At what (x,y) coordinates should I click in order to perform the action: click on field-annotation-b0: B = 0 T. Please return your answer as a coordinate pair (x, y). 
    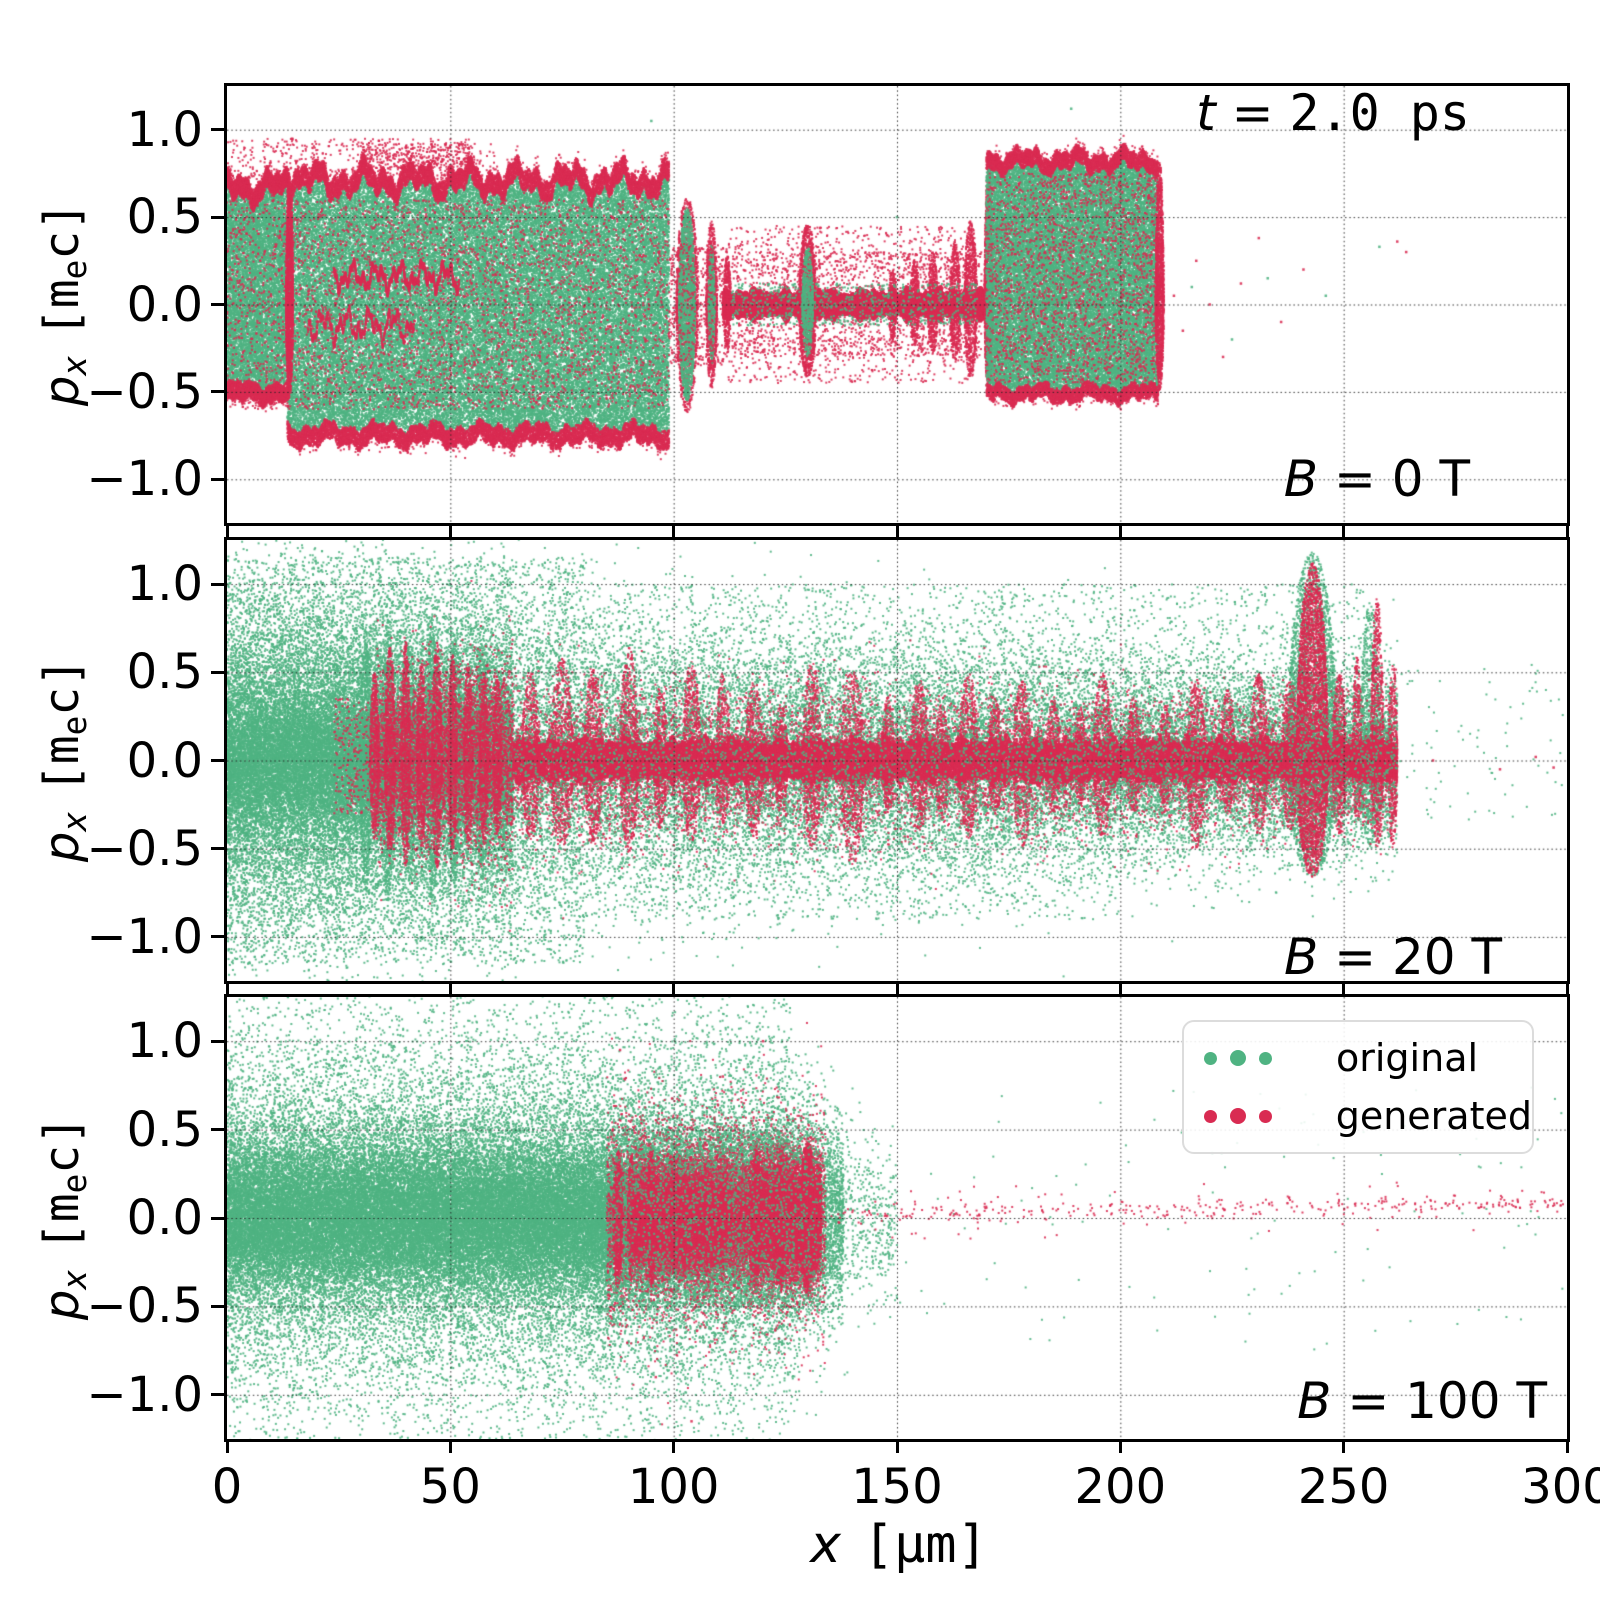
    Looking at the image, I should click on (1377, 479).